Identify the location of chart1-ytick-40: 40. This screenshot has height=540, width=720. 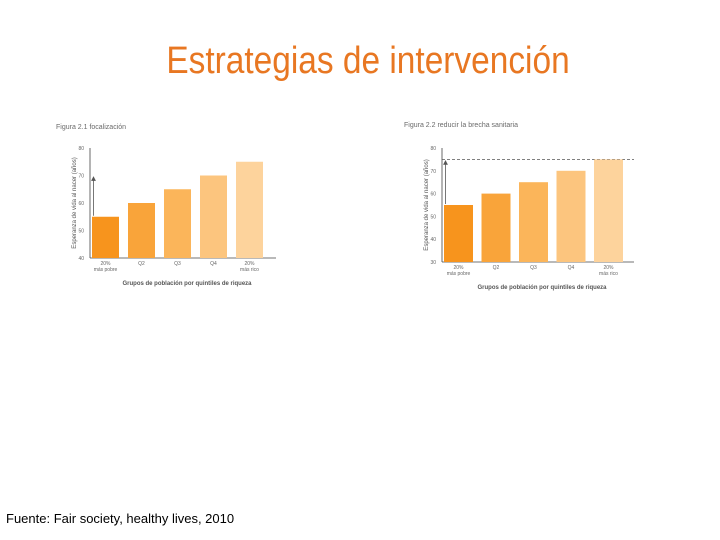
(81, 259).